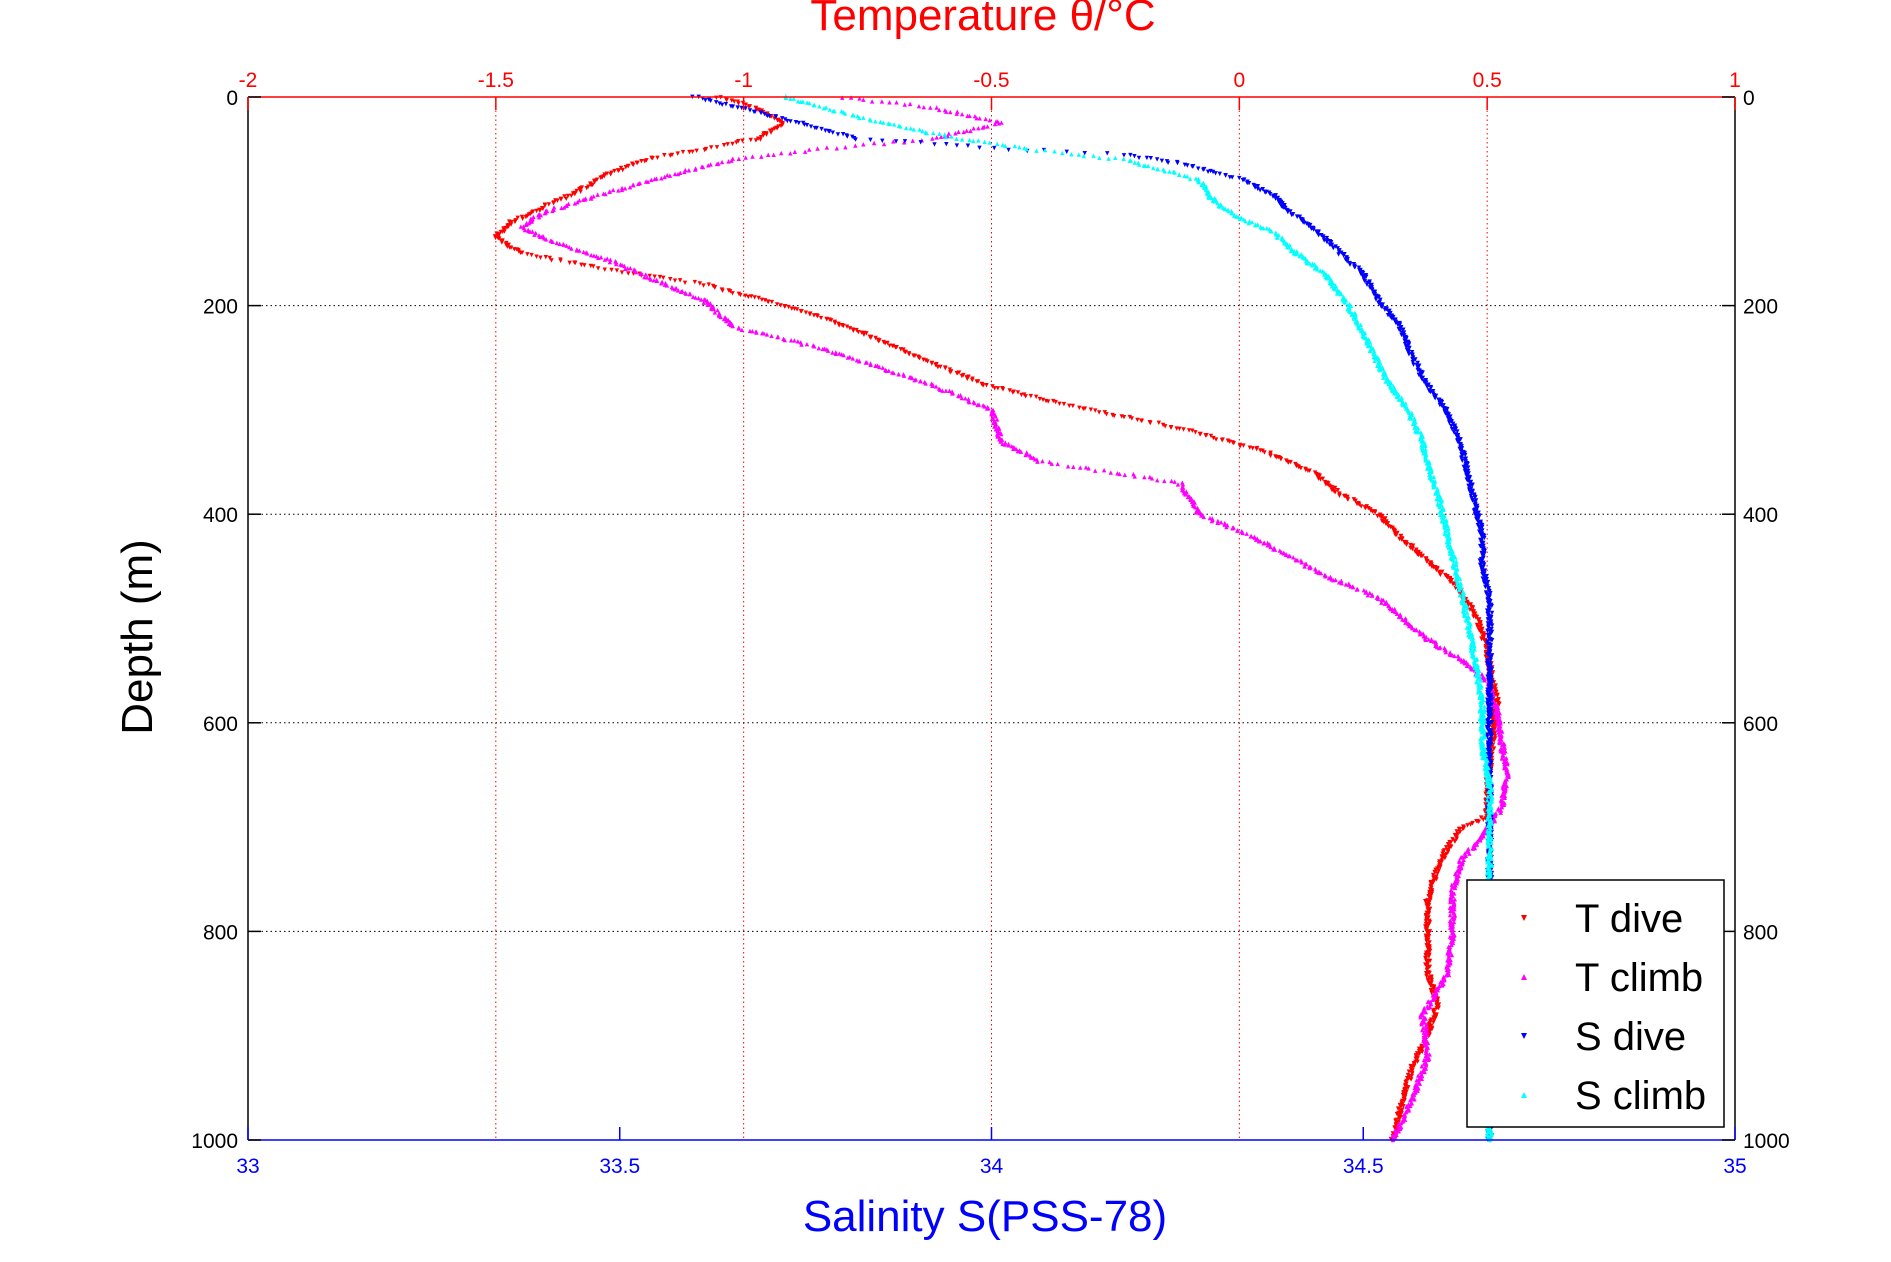  Describe the element at coordinates (232, 98) in the screenshot. I see `y-tick-label-left: 0` at that location.